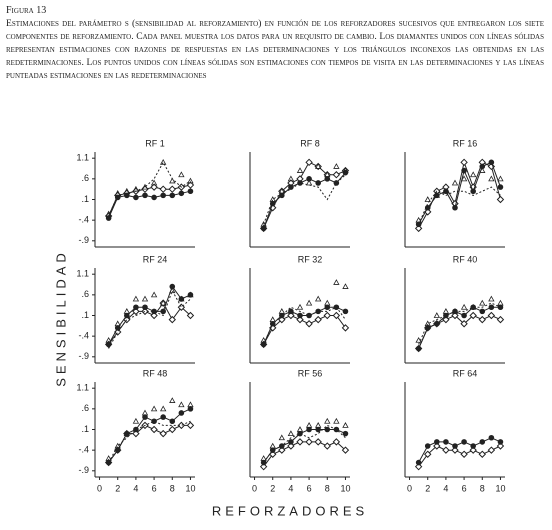 Image resolution: width=552 pixels, height=530 pixels. I want to click on x-tick-label: 8, so click(482, 488).